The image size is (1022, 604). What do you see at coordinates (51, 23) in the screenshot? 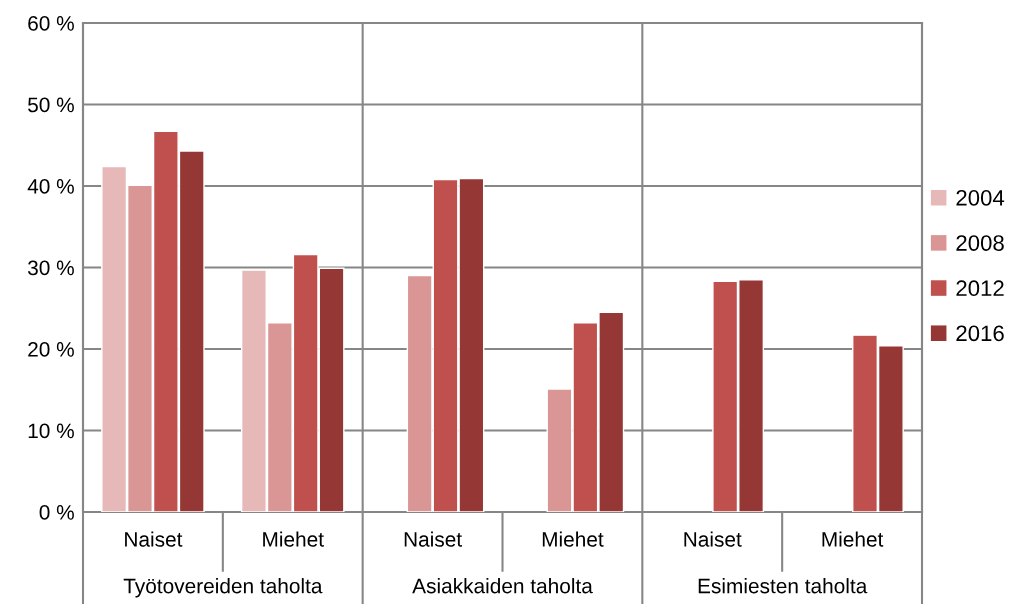
I see `y-tick-label: 60 %` at bounding box center [51, 23].